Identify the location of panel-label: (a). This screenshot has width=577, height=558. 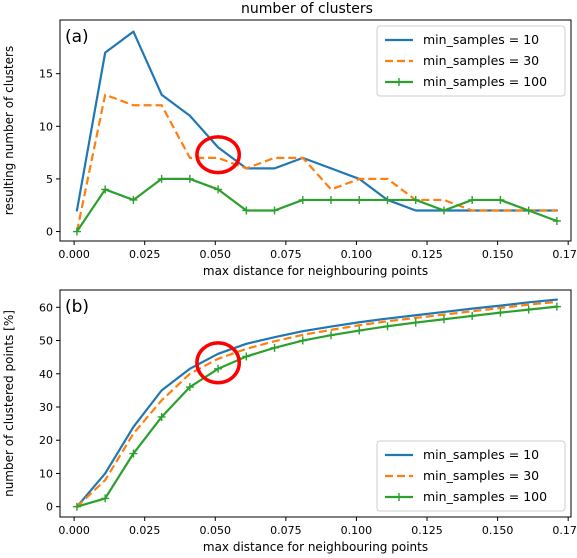
(77, 37).